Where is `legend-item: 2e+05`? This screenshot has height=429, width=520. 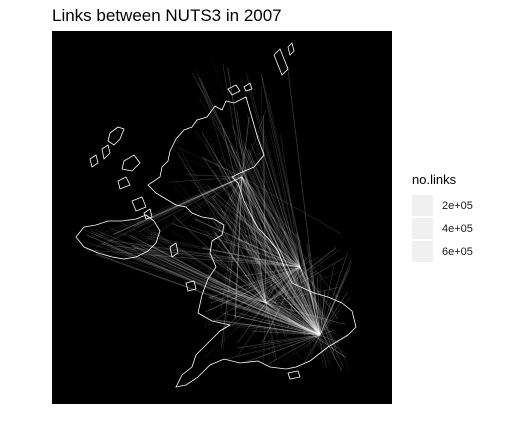 legend-item: 2e+05 is located at coordinates (462, 205).